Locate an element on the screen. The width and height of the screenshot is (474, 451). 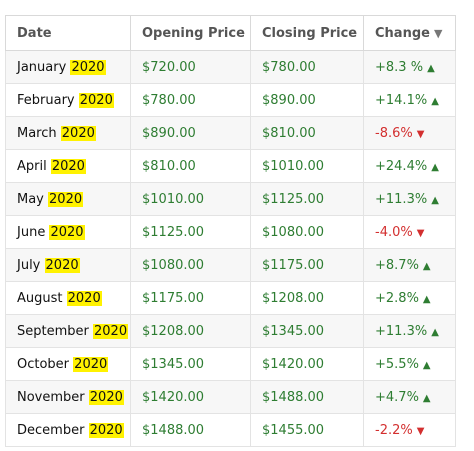
change-header-label: Change is located at coordinates (402, 33).